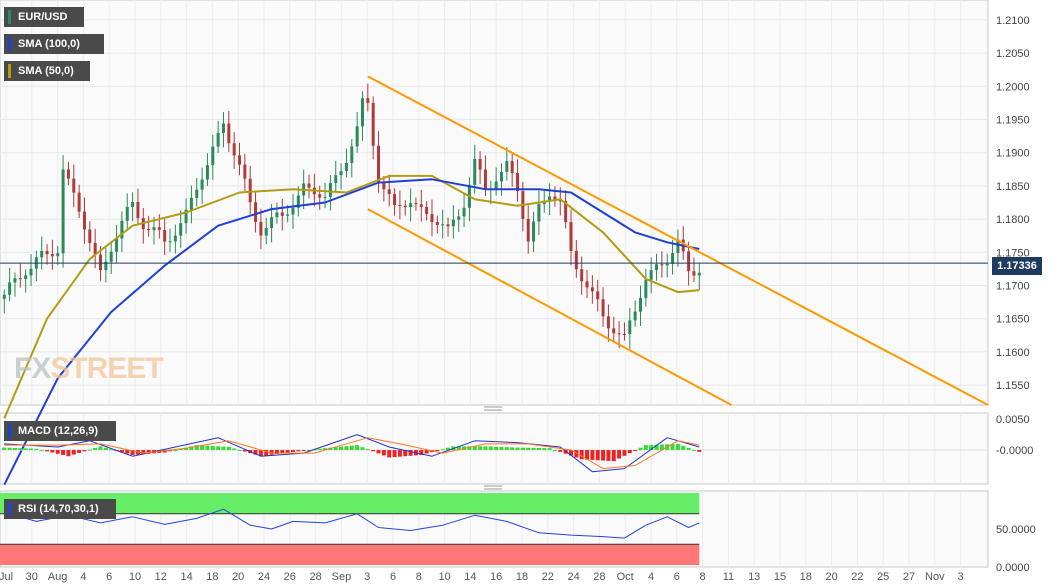  I want to click on x-tick-label: 16, so click(496, 577).